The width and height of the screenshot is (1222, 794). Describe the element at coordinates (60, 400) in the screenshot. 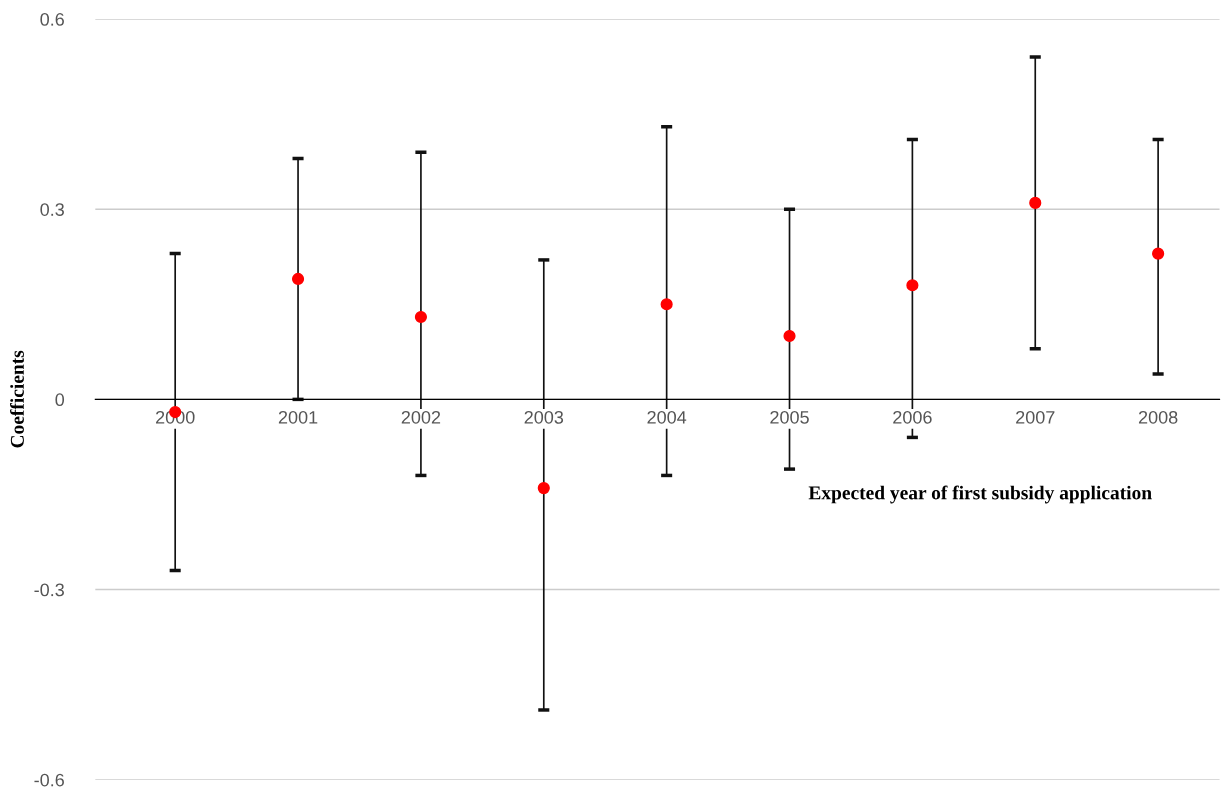

I see `y-tick-label: 0` at that location.